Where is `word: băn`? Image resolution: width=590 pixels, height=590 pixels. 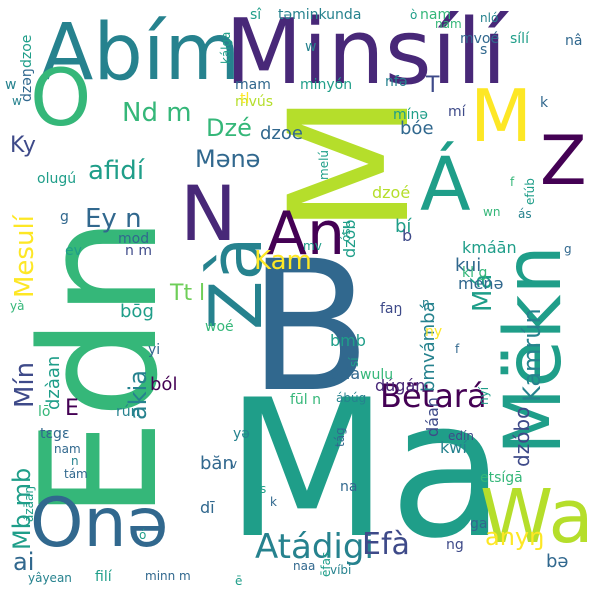 word: băn is located at coordinates (217, 463).